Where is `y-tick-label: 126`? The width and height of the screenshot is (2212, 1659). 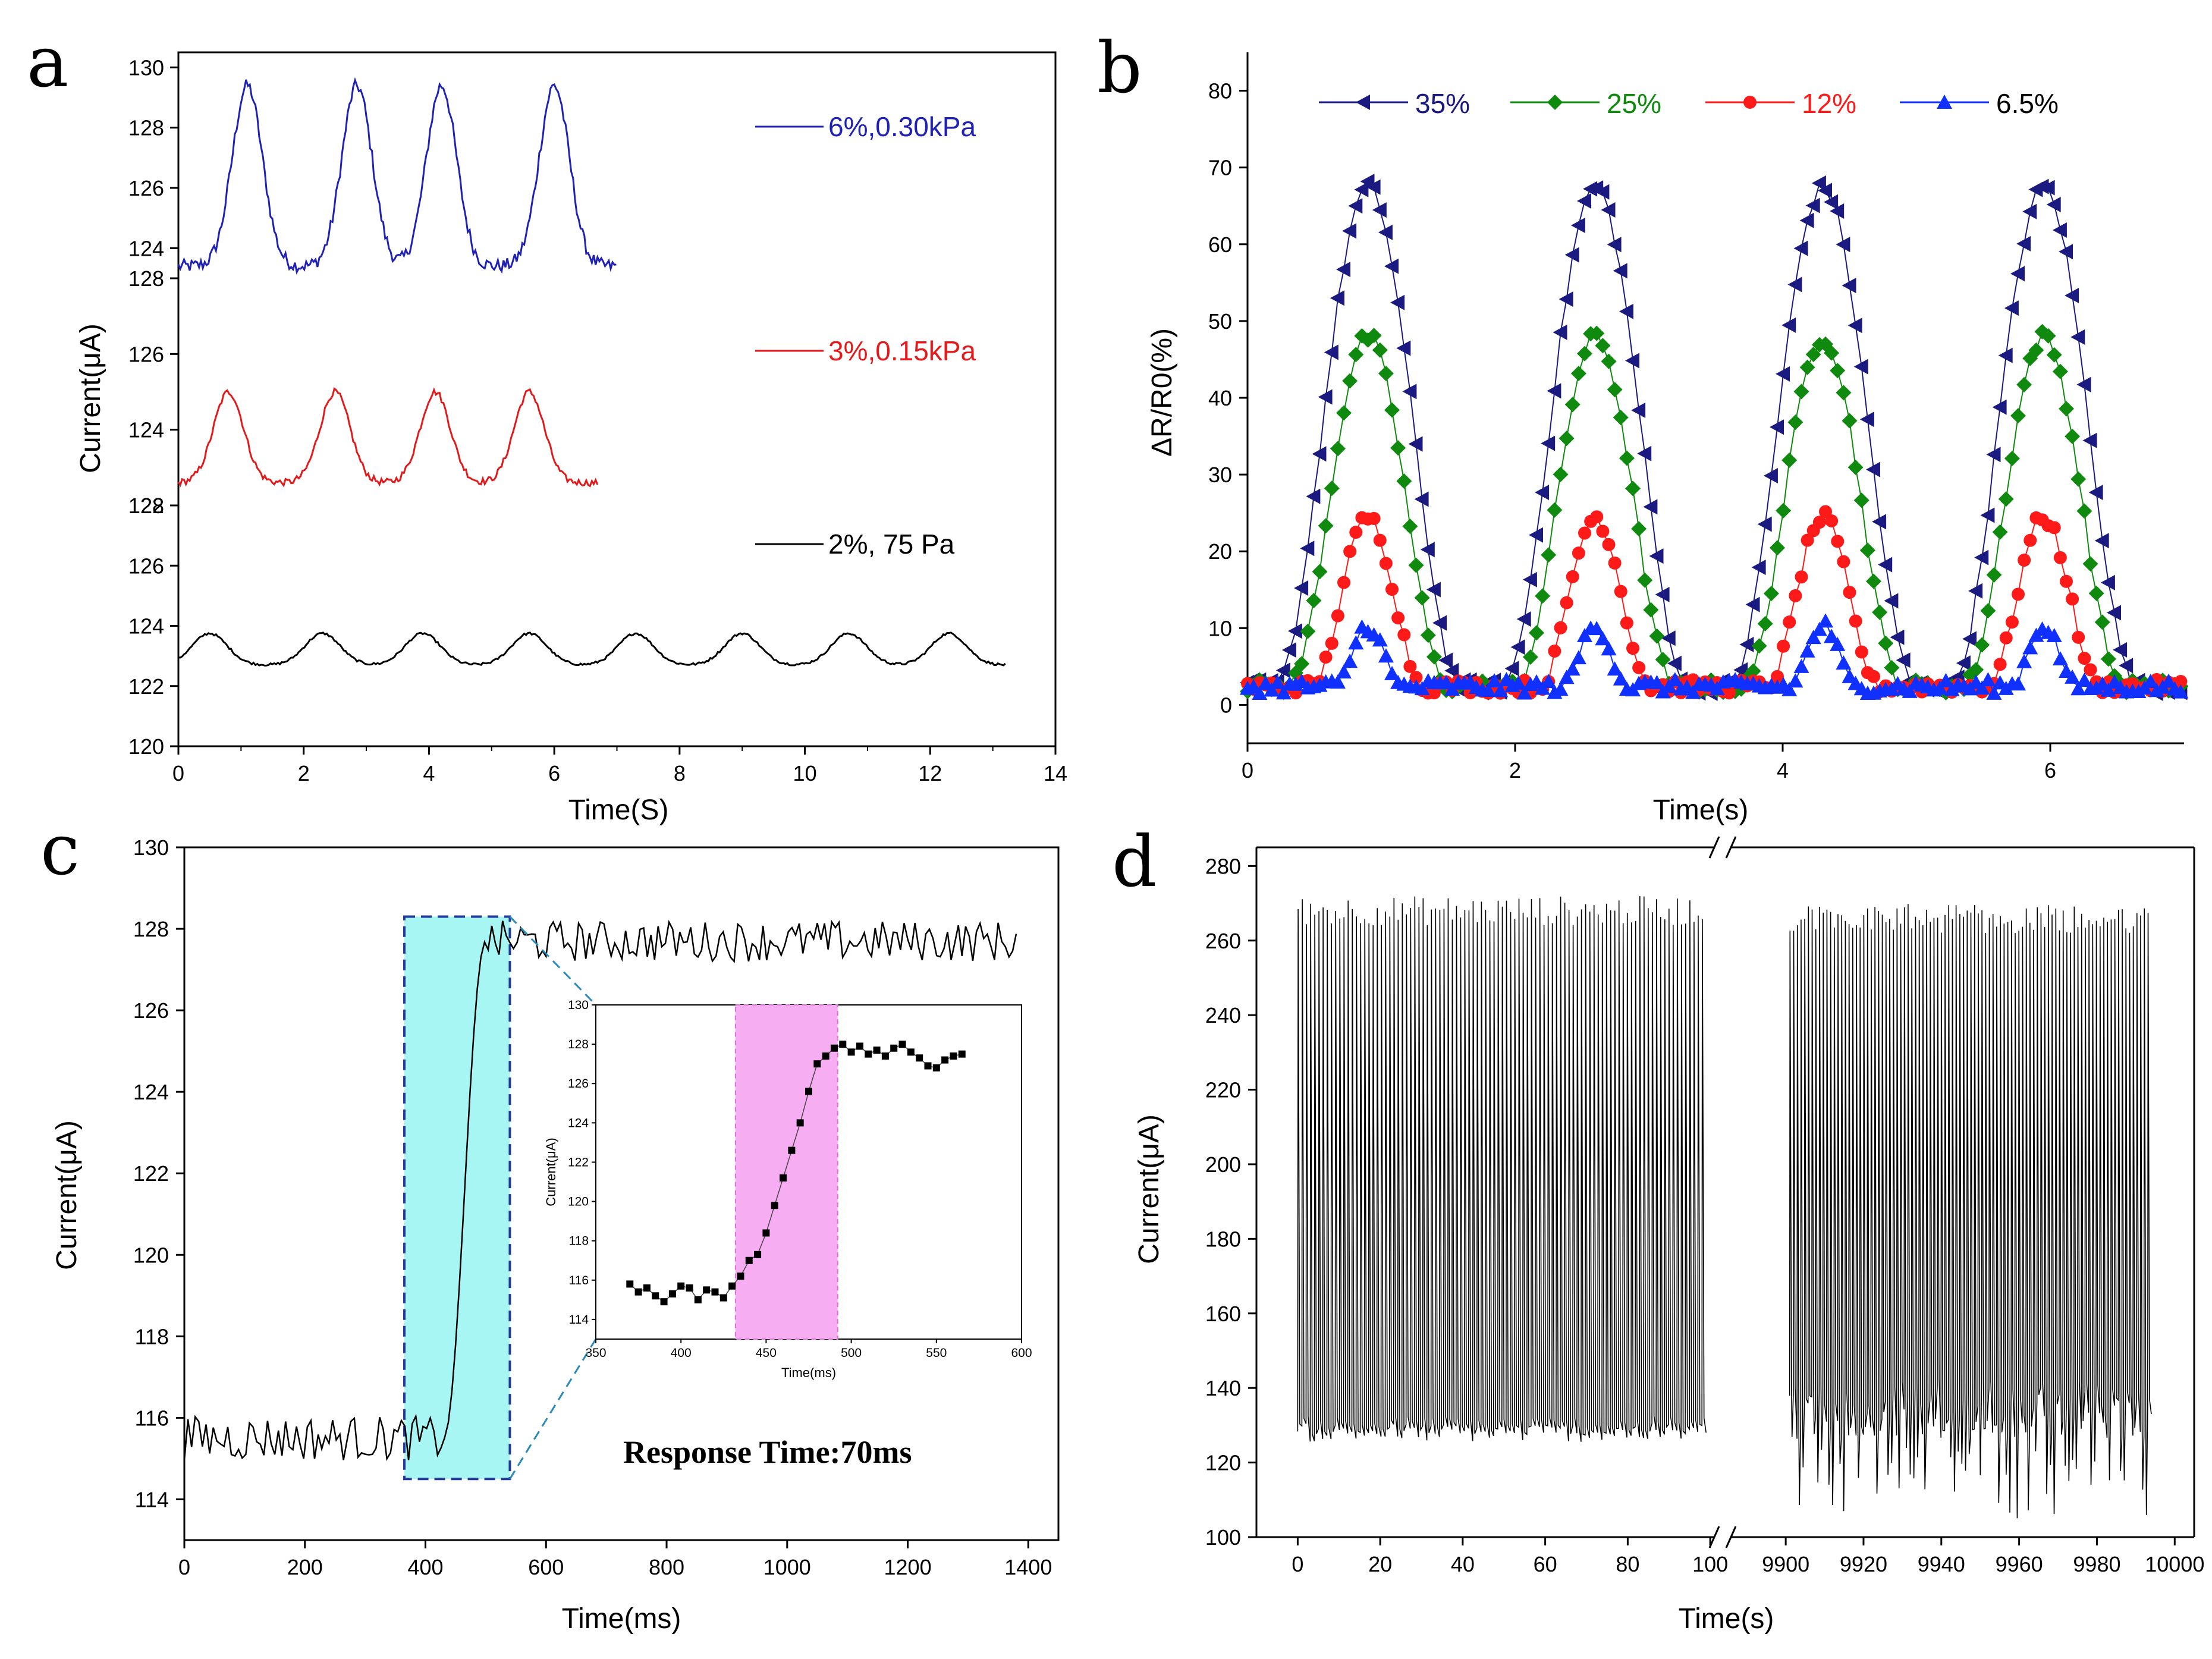 y-tick-label: 126 is located at coordinates (146, 354).